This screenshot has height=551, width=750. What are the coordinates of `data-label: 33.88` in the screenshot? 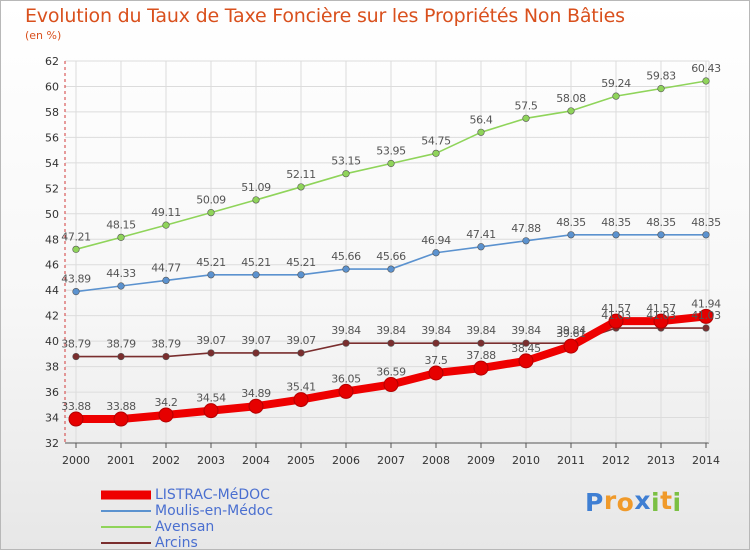 It's located at (76, 406).